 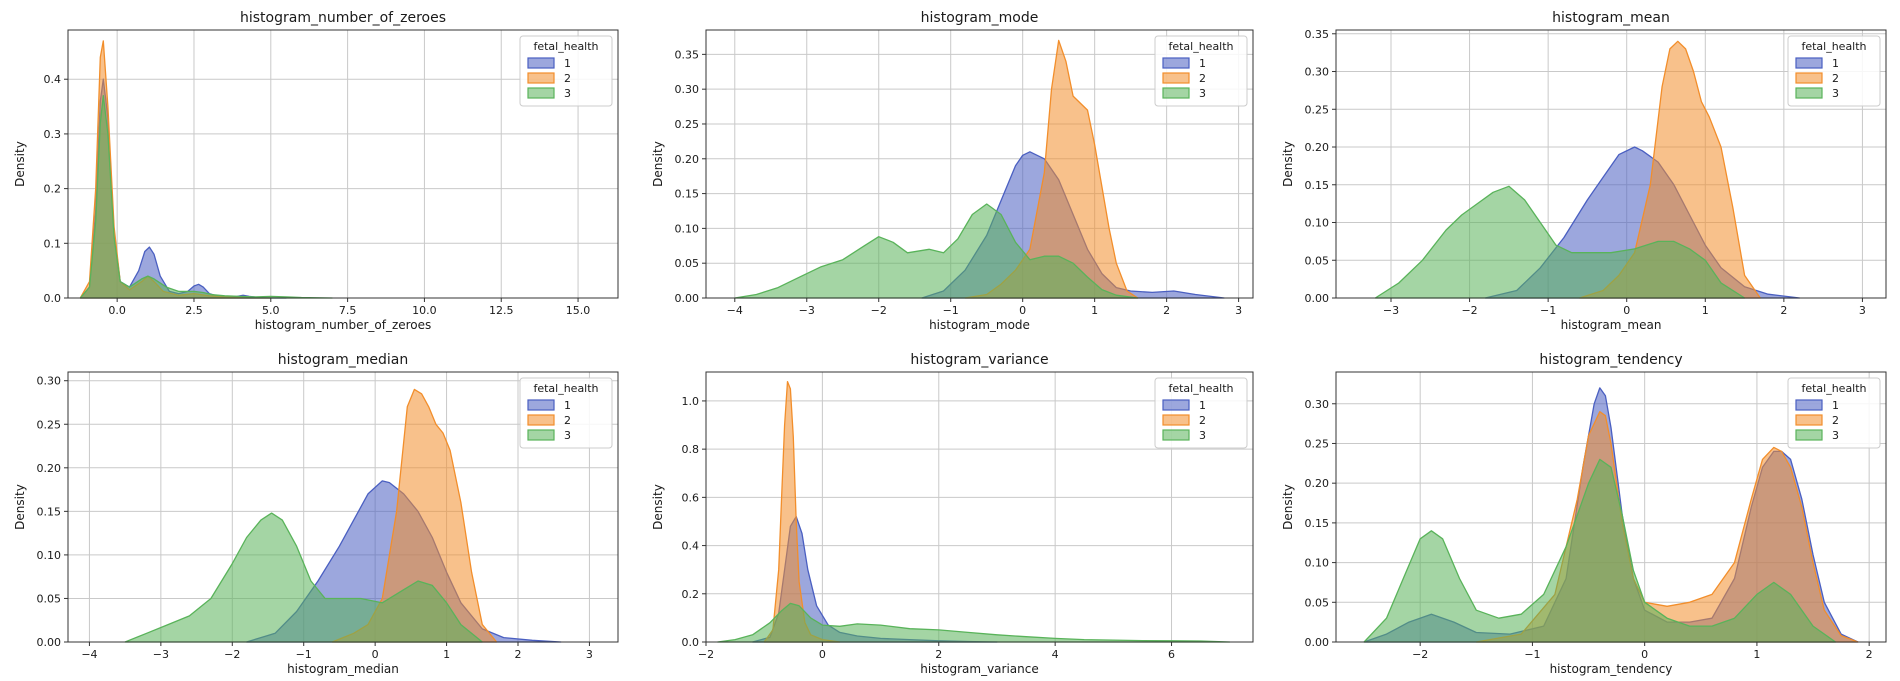 What do you see at coordinates (343, 18) in the screenshot?
I see `chart-title: histogram_number_of_zeroes` at bounding box center [343, 18].